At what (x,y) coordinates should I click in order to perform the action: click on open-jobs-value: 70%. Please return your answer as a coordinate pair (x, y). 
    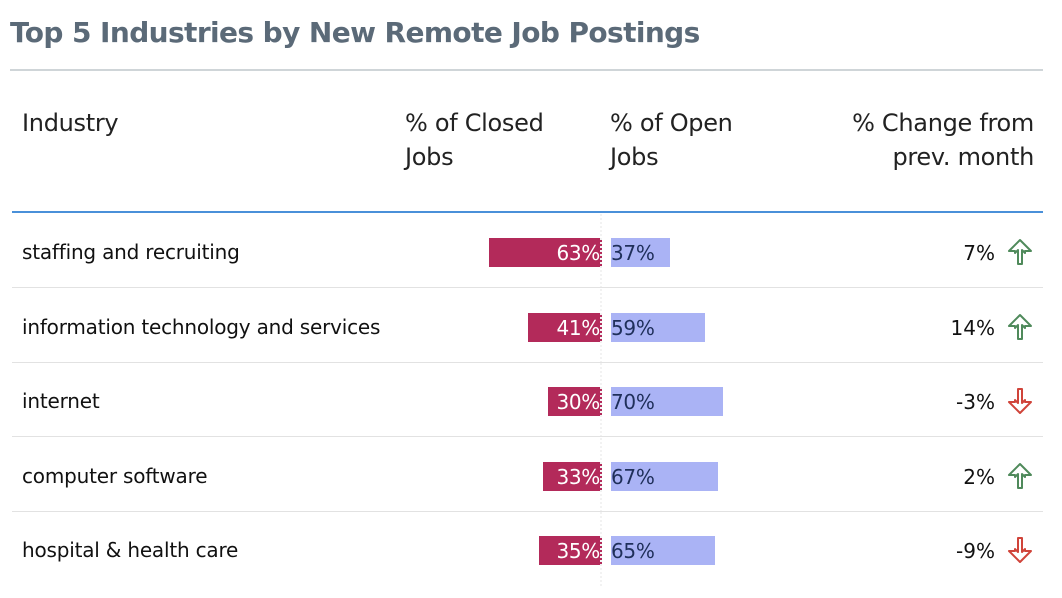
    Looking at the image, I should click on (633, 402).